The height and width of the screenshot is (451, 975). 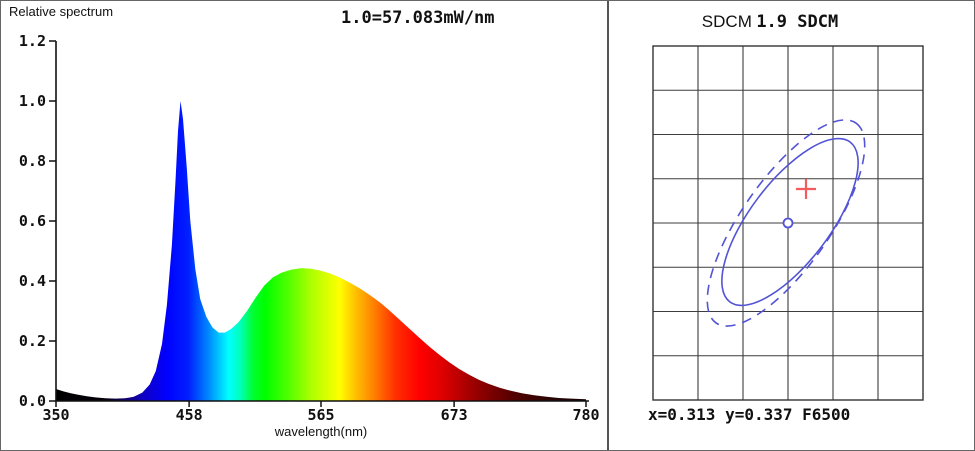 What do you see at coordinates (32, 41) in the screenshot?
I see `y-axis-tick-label: 1.2` at bounding box center [32, 41].